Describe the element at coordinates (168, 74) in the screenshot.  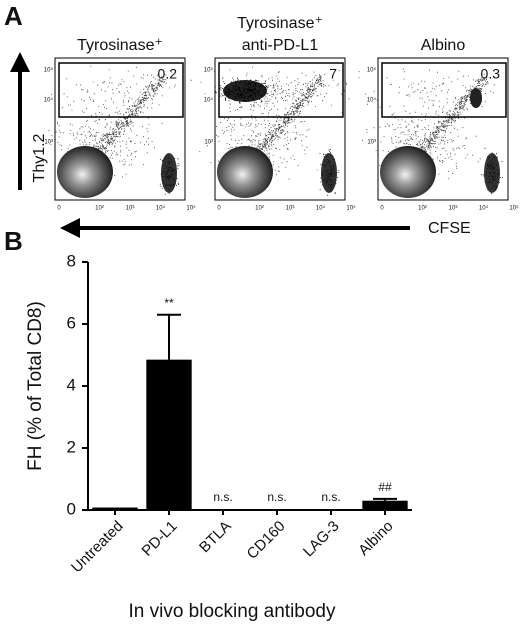
I see `gate-value: 0.2` at that location.